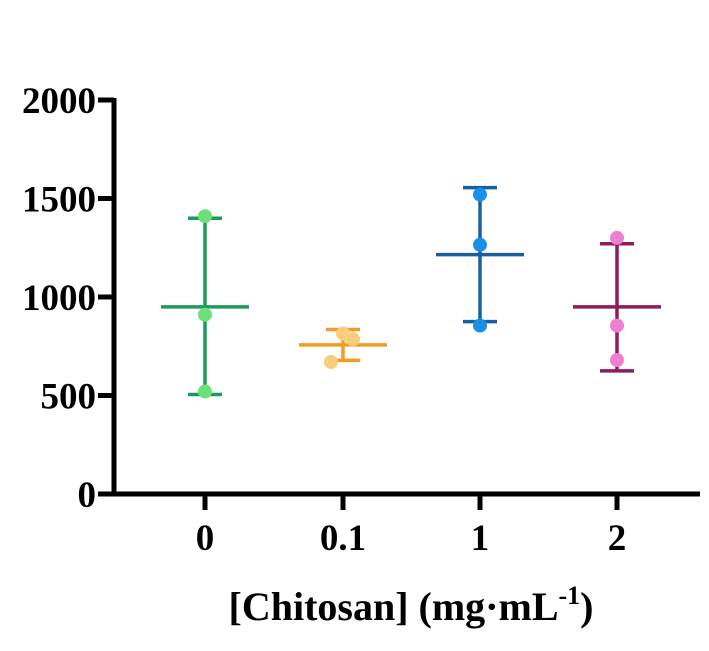 This screenshot has height=651, width=709. Describe the element at coordinates (59, 200) in the screenshot. I see `y-tick-label: 1500` at that location.